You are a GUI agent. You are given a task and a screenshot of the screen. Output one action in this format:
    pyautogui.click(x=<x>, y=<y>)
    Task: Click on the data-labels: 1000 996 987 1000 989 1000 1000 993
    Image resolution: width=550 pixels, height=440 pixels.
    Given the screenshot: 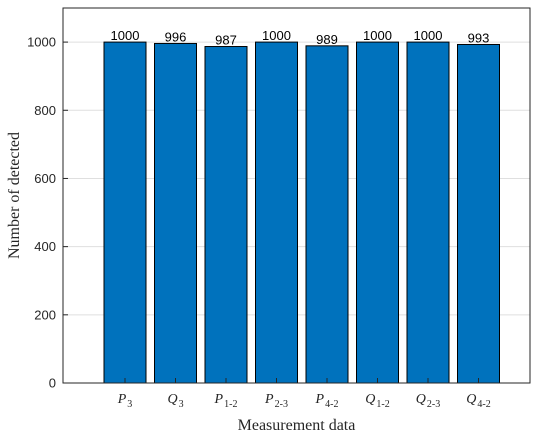 What is the action you would take?
    pyautogui.click(x=300, y=37)
    